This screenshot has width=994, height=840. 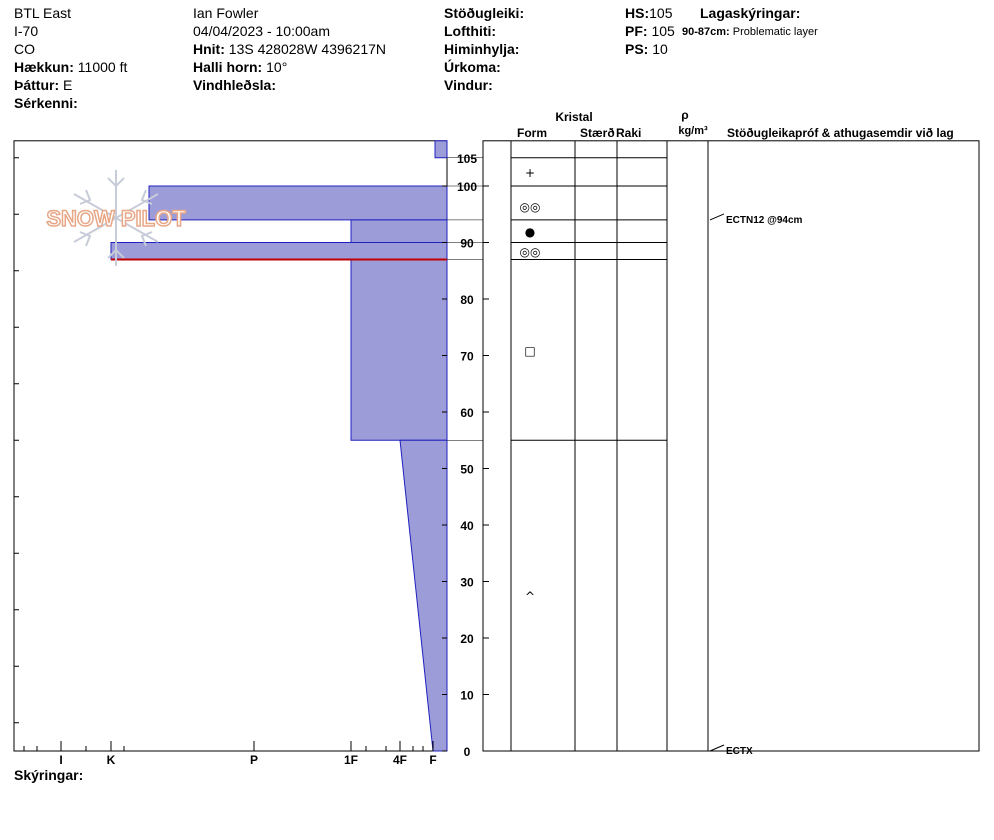 I want to click on hardness-tick-label: P, so click(x=254, y=760).